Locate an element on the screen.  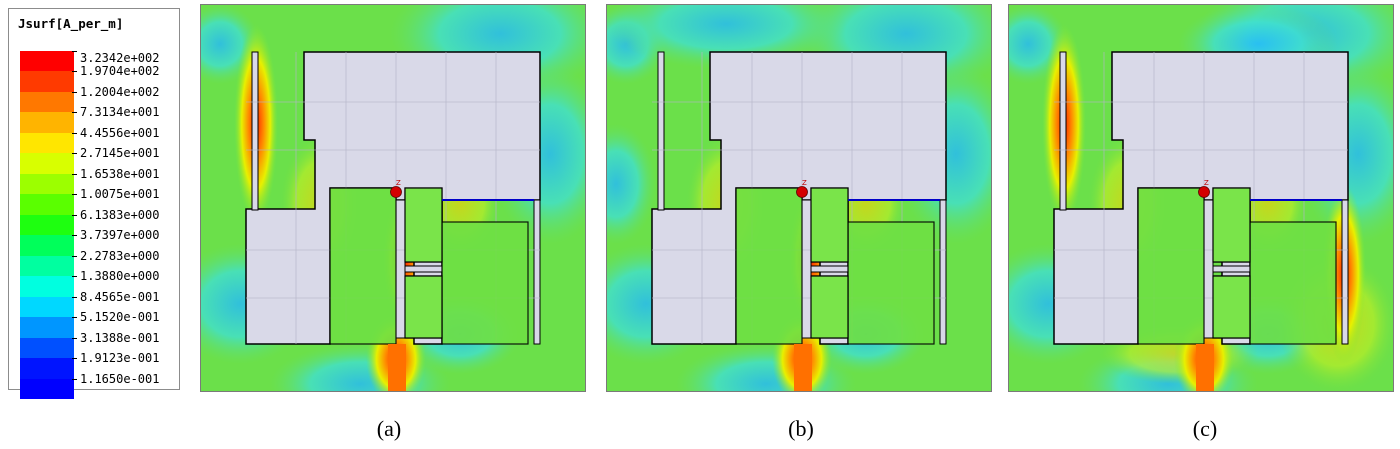
legend-label: 3.2342e+002 is located at coordinates (120, 58).